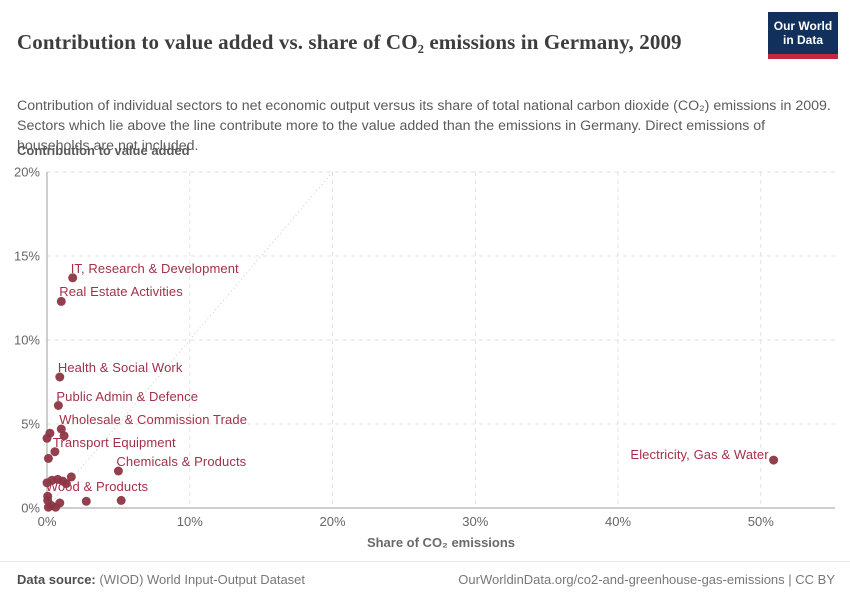  I want to click on x-tick-label: 10%, so click(189, 521).